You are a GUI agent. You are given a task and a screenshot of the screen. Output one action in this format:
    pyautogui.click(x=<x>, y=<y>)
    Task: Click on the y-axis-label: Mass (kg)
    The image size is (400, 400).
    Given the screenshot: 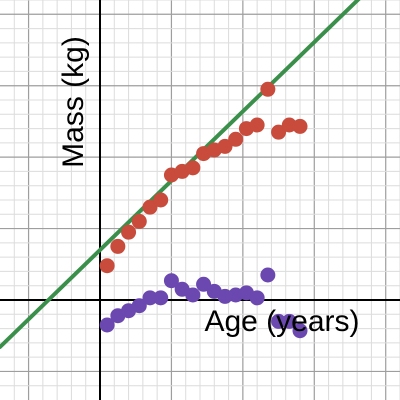 What is the action you would take?
    pyautogui.click(x=73, y=102)
    